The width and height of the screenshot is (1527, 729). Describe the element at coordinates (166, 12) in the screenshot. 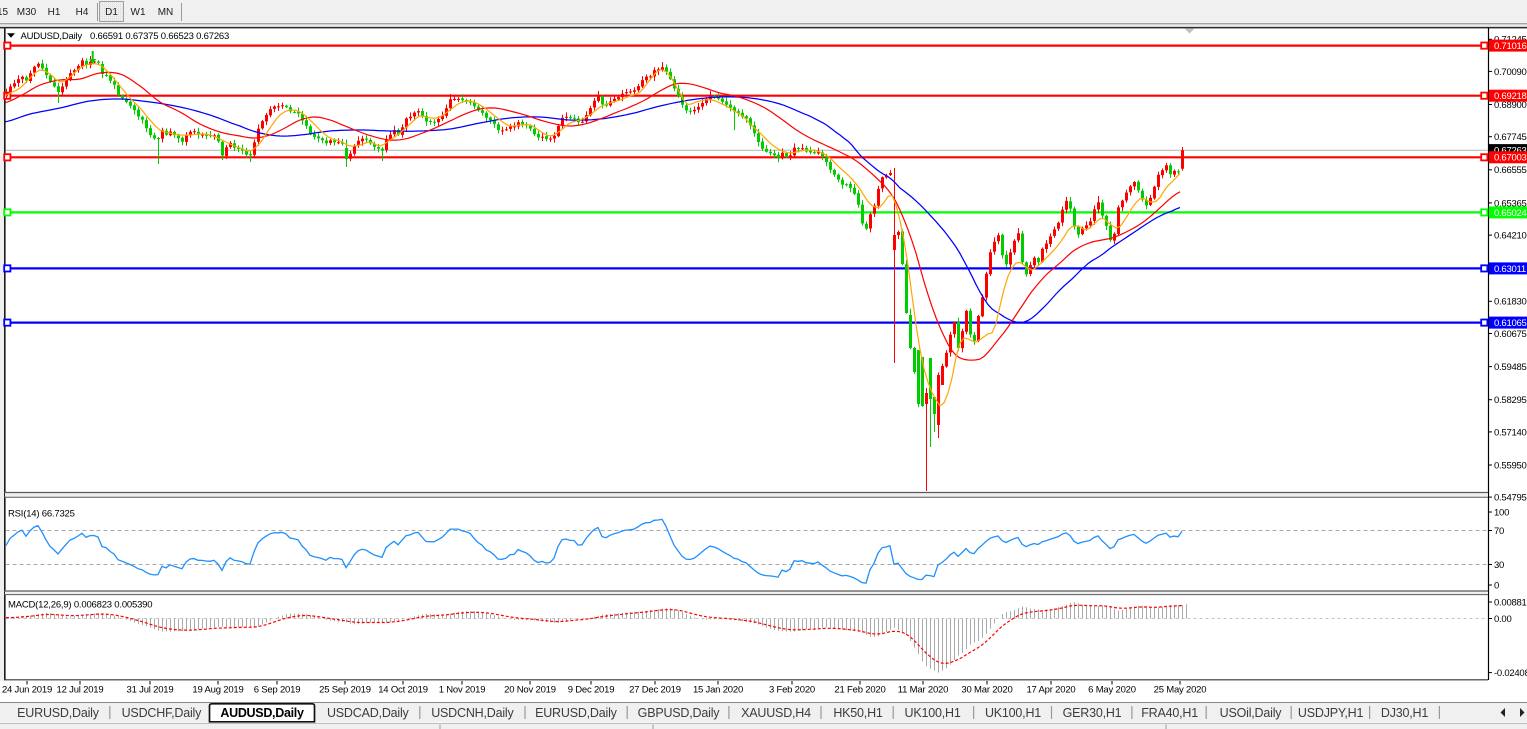

I see `svg-text: MN` at that location.